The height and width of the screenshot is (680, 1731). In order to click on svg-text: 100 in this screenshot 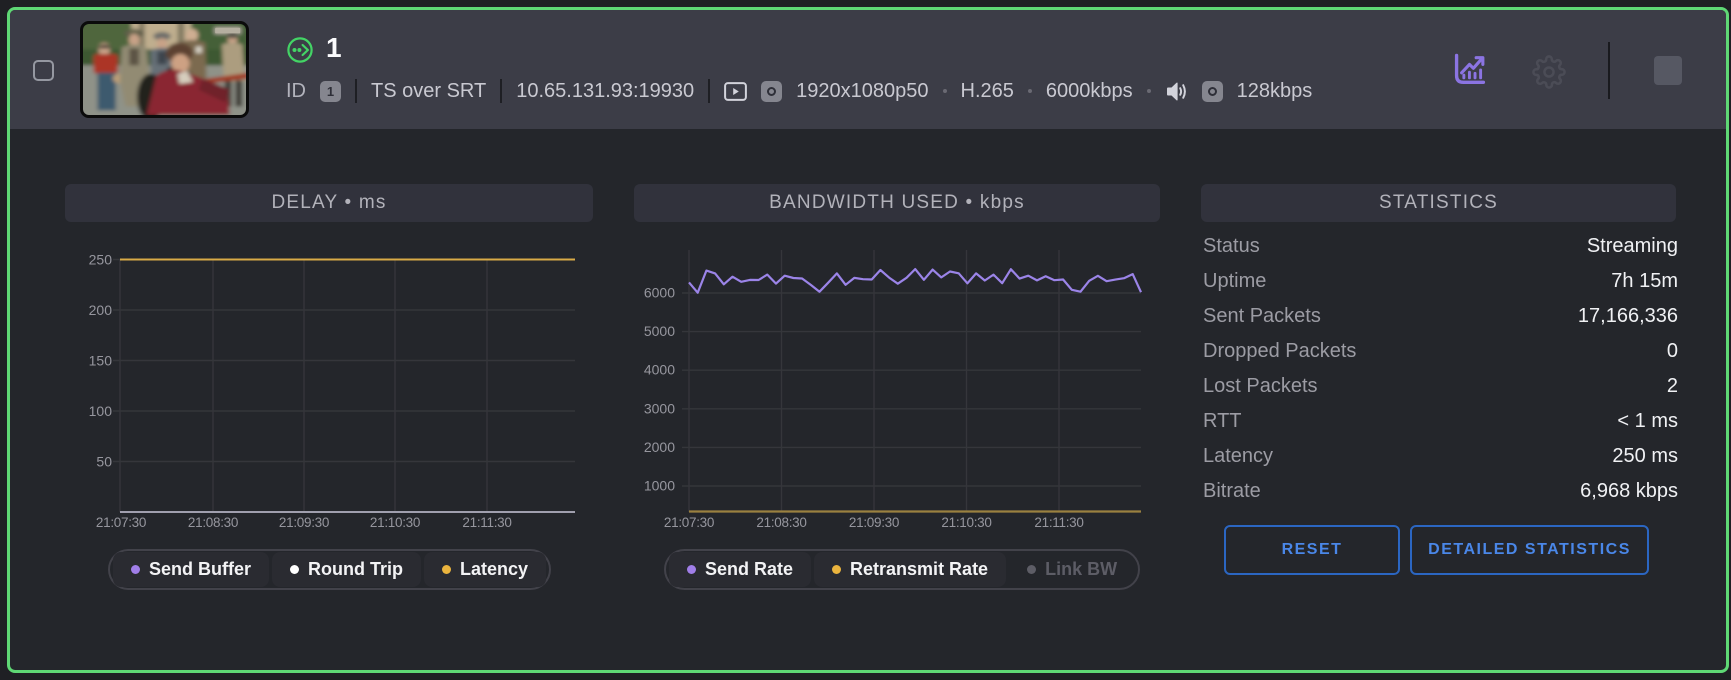, I will do `click(101, 411)`.